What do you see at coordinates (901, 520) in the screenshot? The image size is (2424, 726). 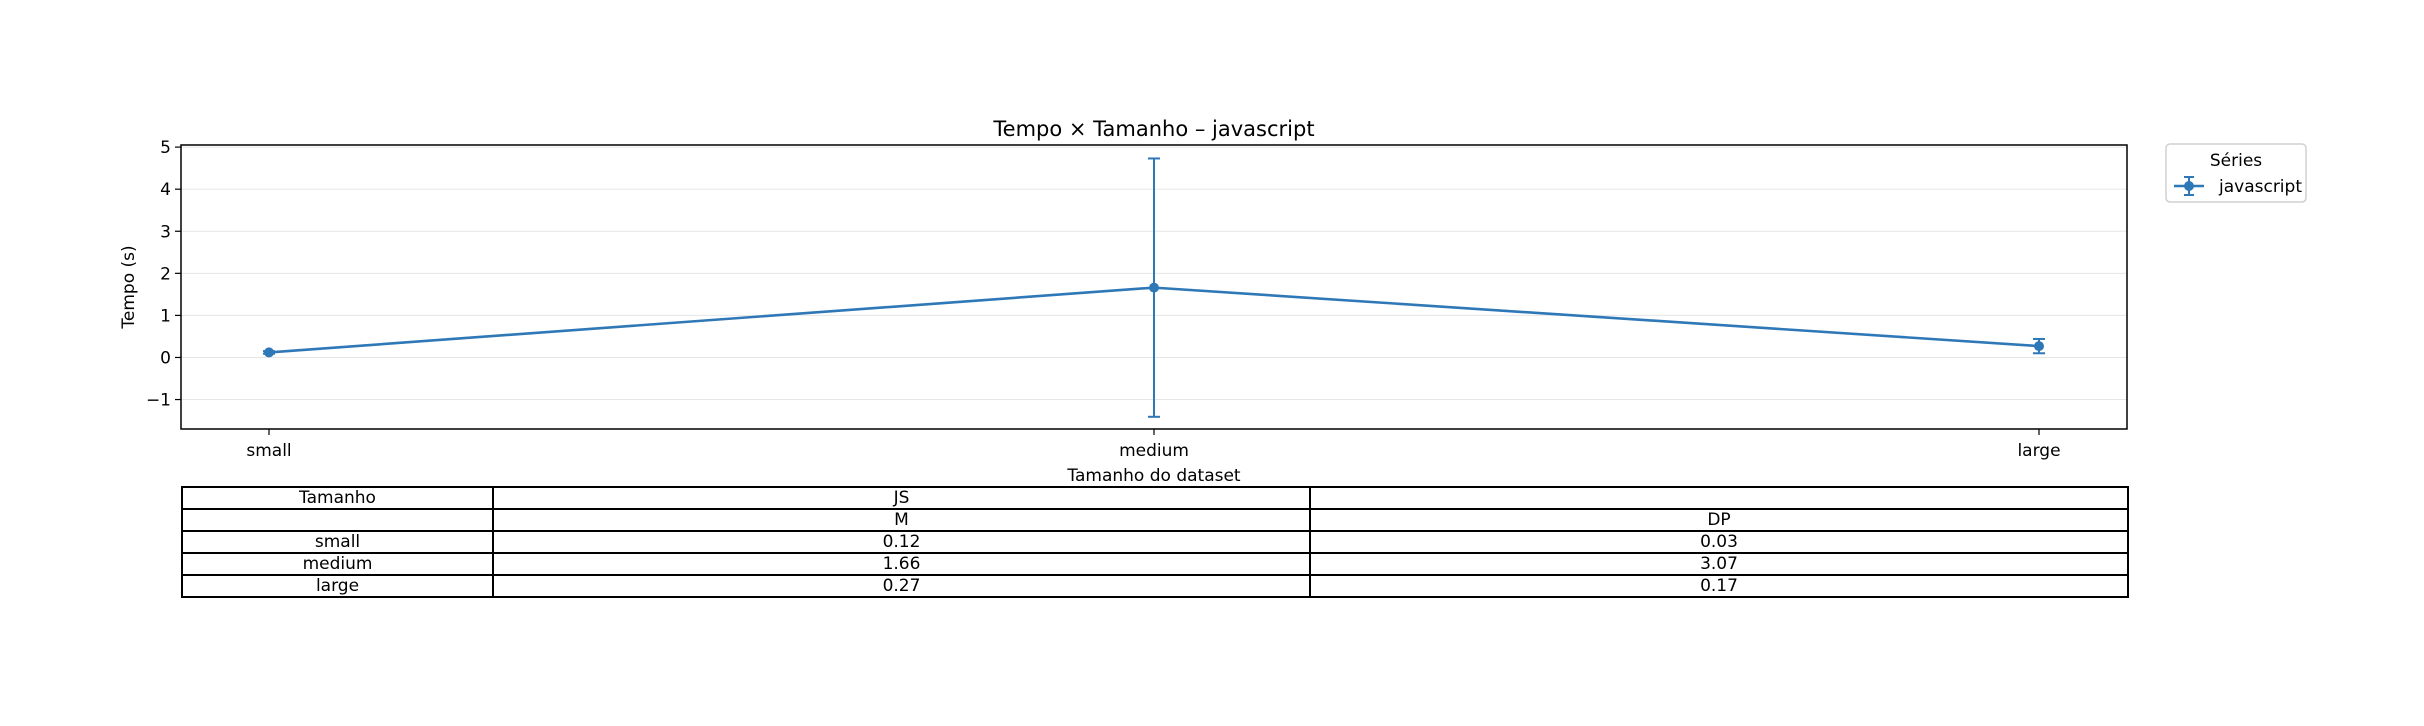 I see `table-header-cell: M` at bounding box center [901, 520].